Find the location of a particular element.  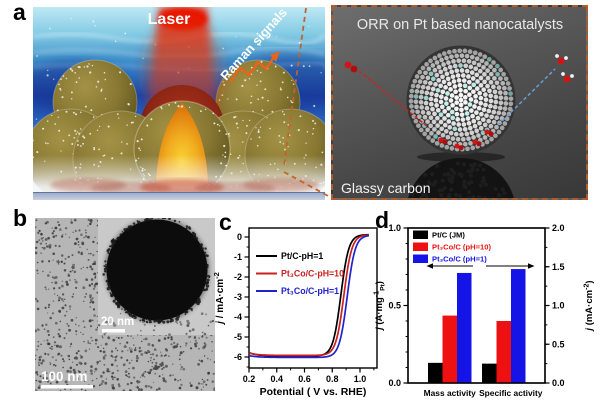

c-x-tick-label: 0.4 is located at coordinates (276, 379).